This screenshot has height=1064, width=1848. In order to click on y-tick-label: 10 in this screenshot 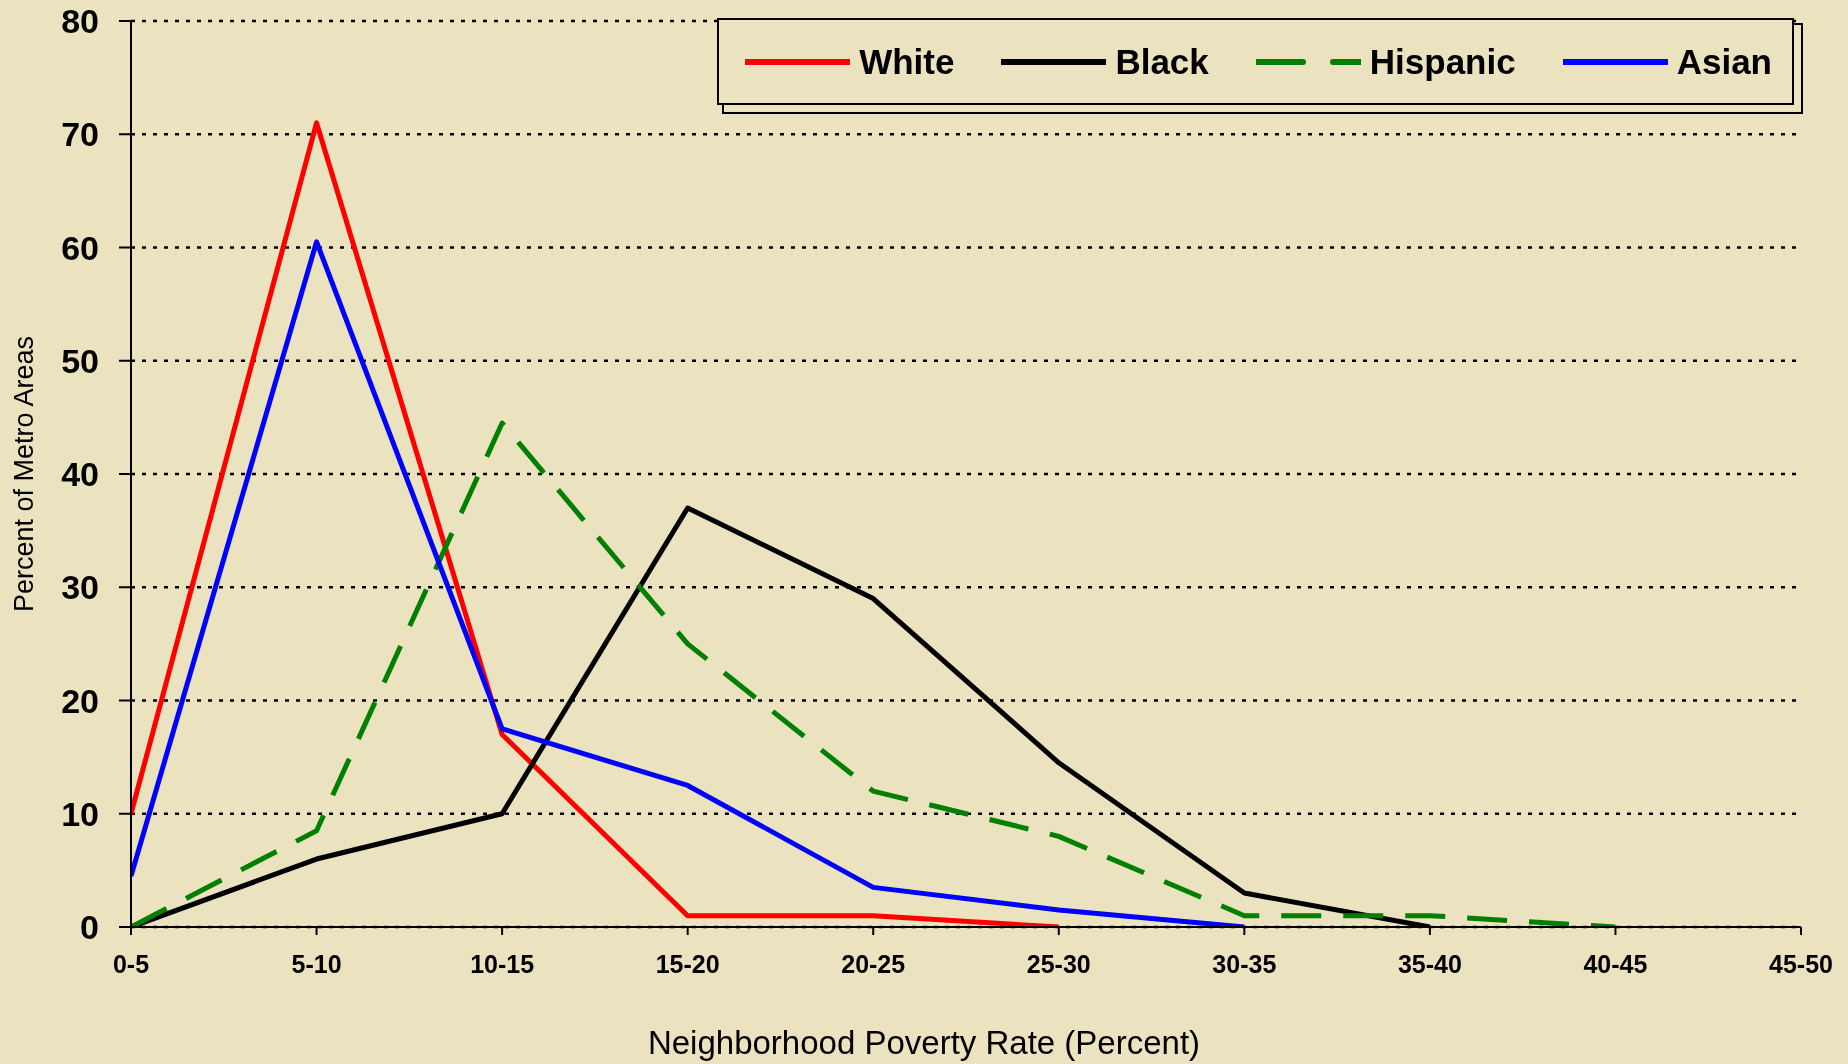, I will do `click(80, 813)`.